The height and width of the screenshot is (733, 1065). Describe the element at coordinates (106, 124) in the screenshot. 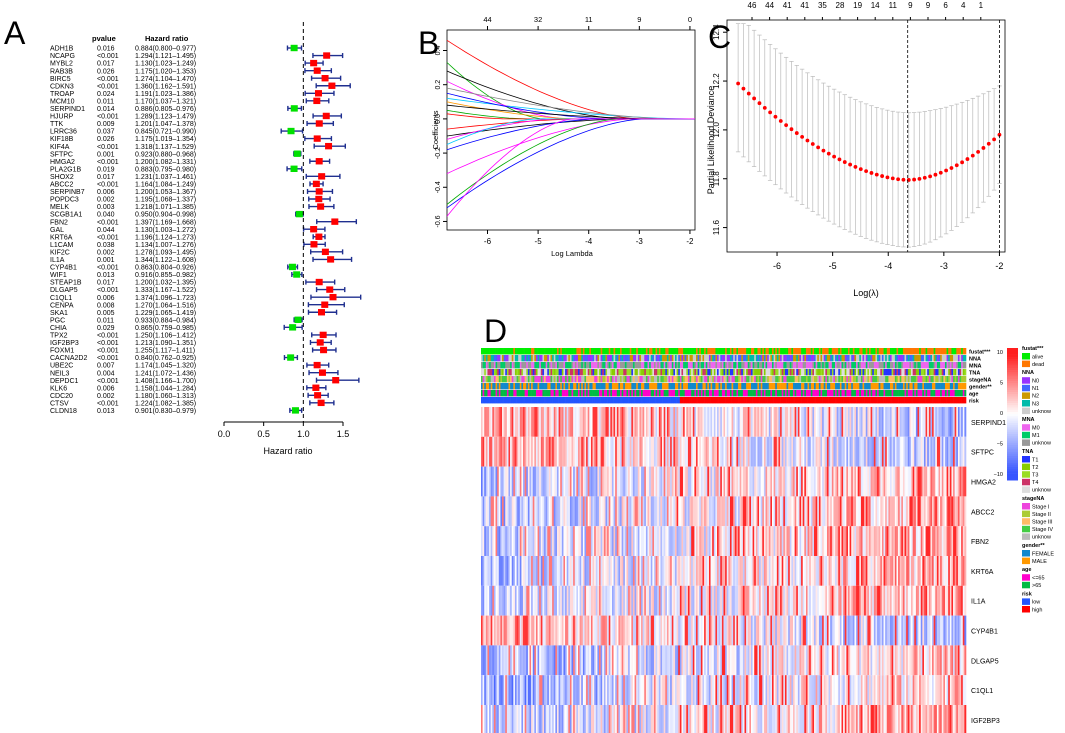

I see `pvalue-label: 0.009` at that location.